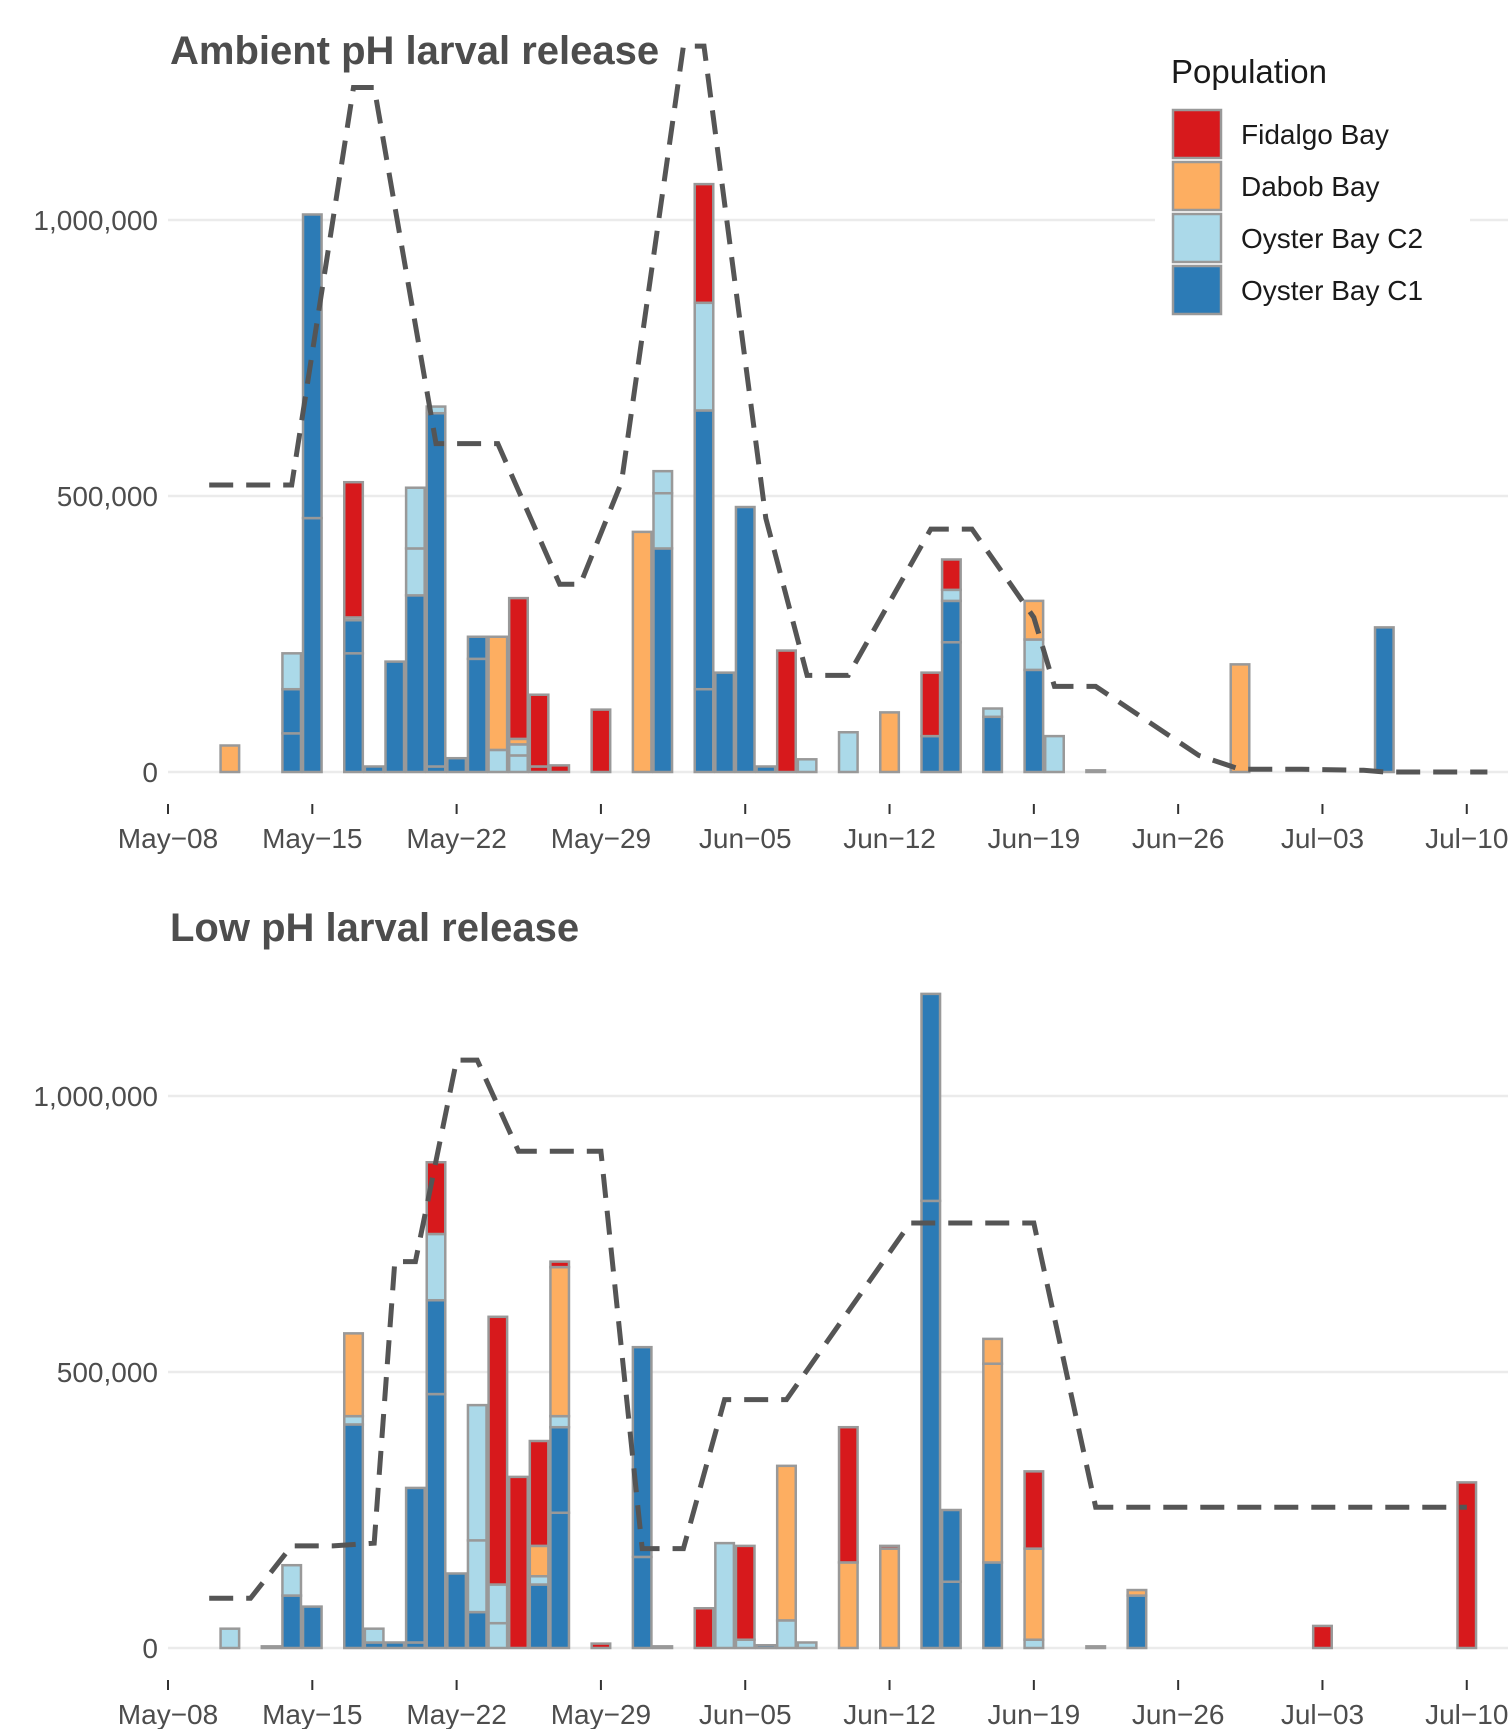  Describe the element at coordinates (889, 1714) in the screenshot. I see `x-tick-label: Jun−12` at that location.